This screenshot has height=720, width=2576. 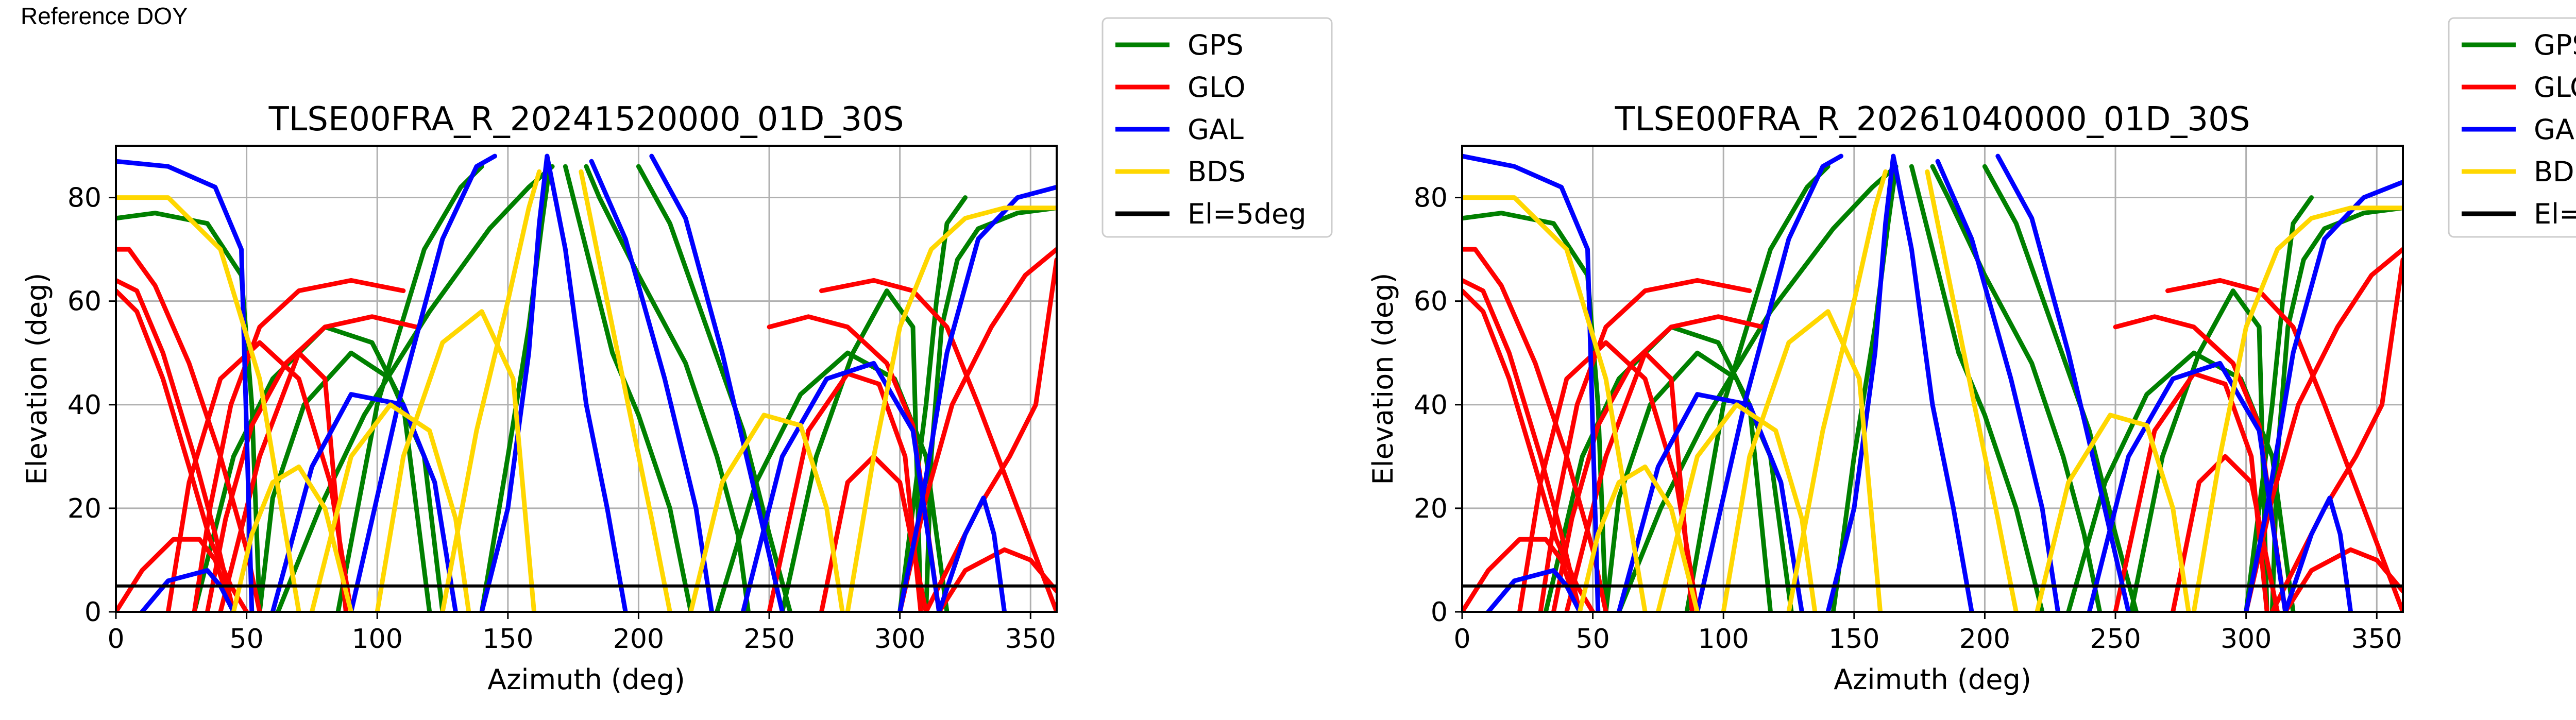 What do you see at coordinates (586, 119) in the screenshot?
I see `chart-title: TLSE00FRA_R_20241520000_01D_30S` at bounding box center [586, 119].